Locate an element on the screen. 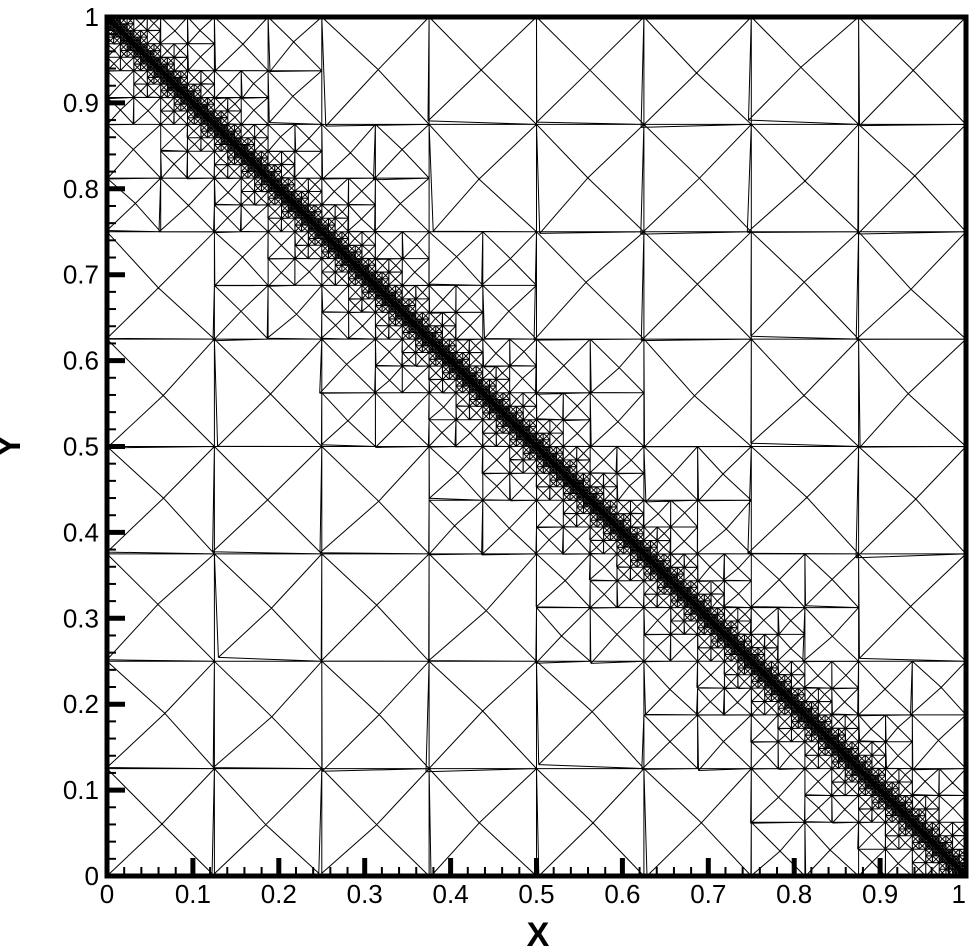 The image size is (975, 952). y-axis-title: Y is located at coordinates (14, 445).